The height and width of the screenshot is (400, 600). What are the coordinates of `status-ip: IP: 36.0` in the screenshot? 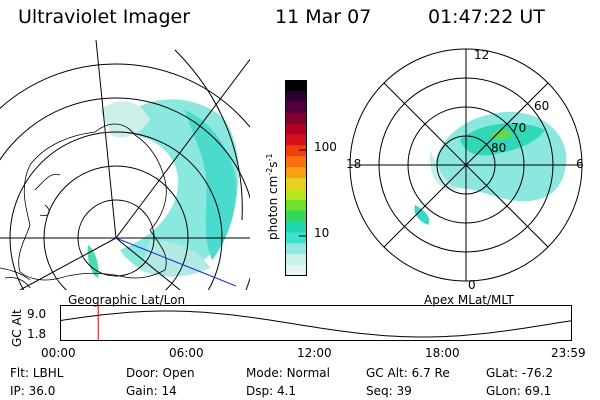 It's located at (32, 391).